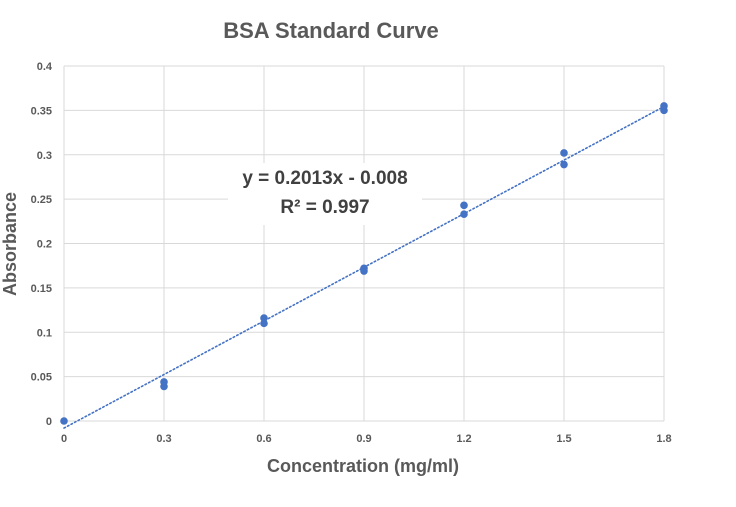  I want to click on chart-title: BSA Standard Curve, so click(331, 30).